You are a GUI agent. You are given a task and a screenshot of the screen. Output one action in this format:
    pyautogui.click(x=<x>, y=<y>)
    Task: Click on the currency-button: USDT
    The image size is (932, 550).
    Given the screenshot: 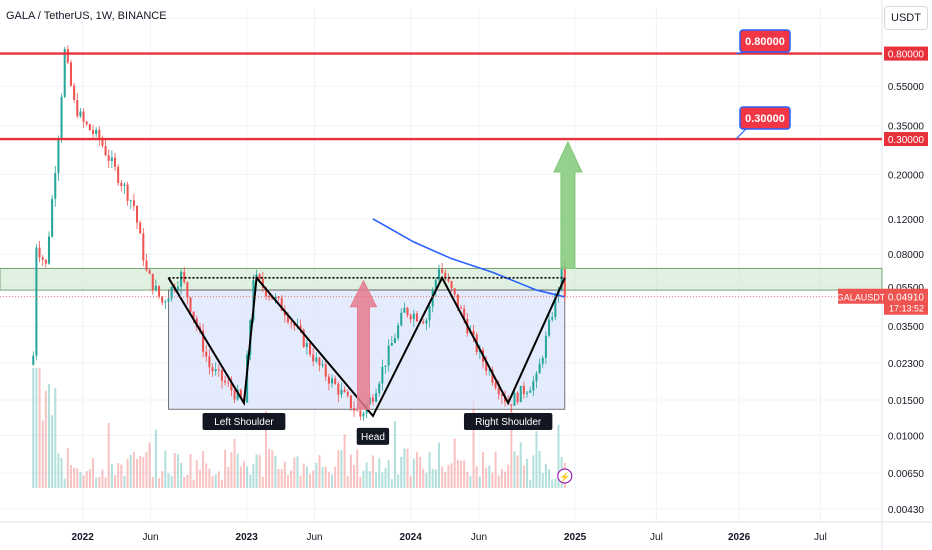 What is the action you would take?
    pyautogui.click(x=906, y=18)
    